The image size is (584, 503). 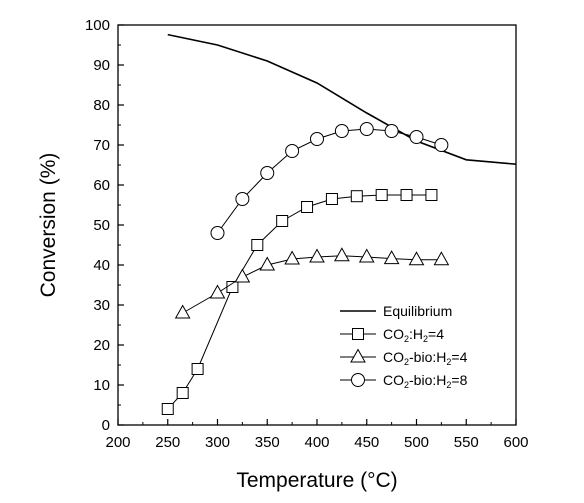 What do you see at coordinates (101, 265) in the screenshot?
I see `y-tick-label: 40` at bounding box center [101, 265].